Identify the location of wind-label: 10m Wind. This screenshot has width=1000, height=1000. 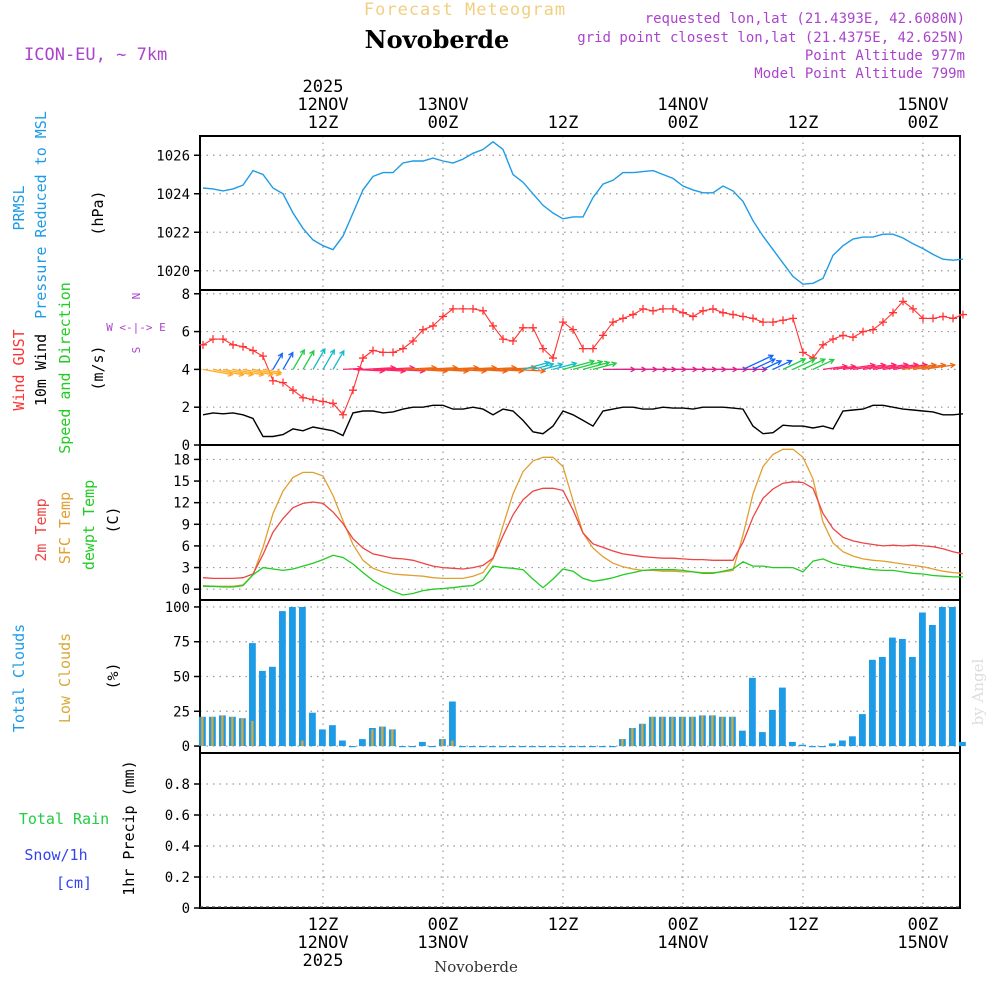
(41, 370).